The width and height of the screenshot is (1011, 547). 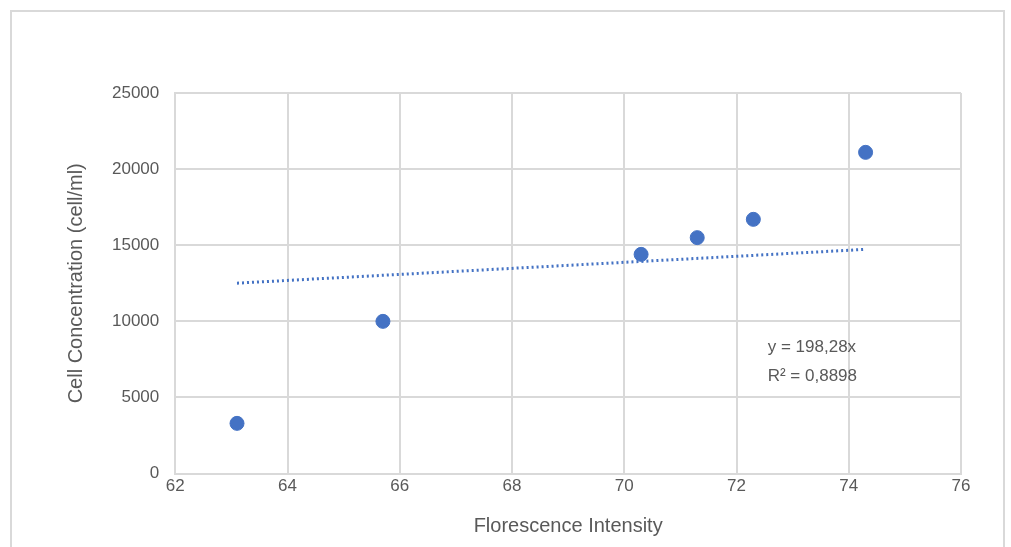 I want to click on x-tick-label: 70, so click(x=624, y=486).